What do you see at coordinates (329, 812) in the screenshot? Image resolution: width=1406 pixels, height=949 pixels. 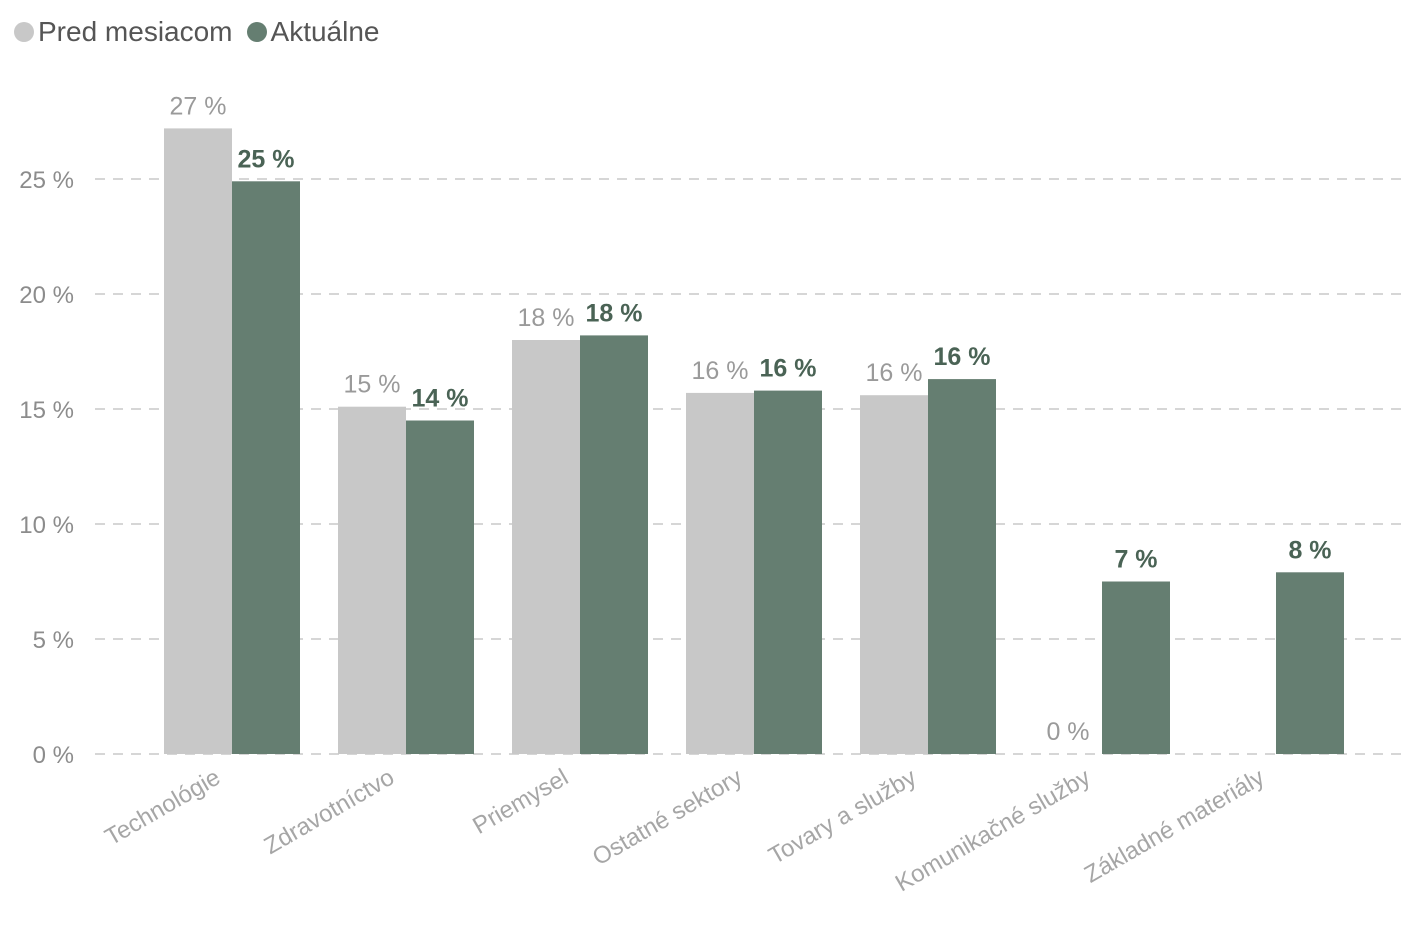 I see `x-category-label: Zdravotníctvo` at bounding box center [329, 812].